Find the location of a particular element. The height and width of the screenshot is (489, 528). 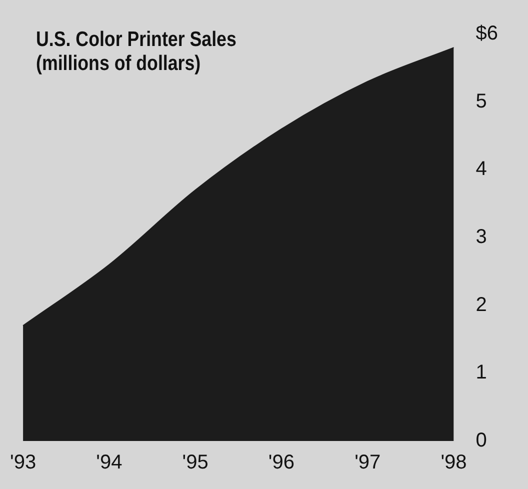

y-tick-label: 2 is located at coordinates (481, 305).